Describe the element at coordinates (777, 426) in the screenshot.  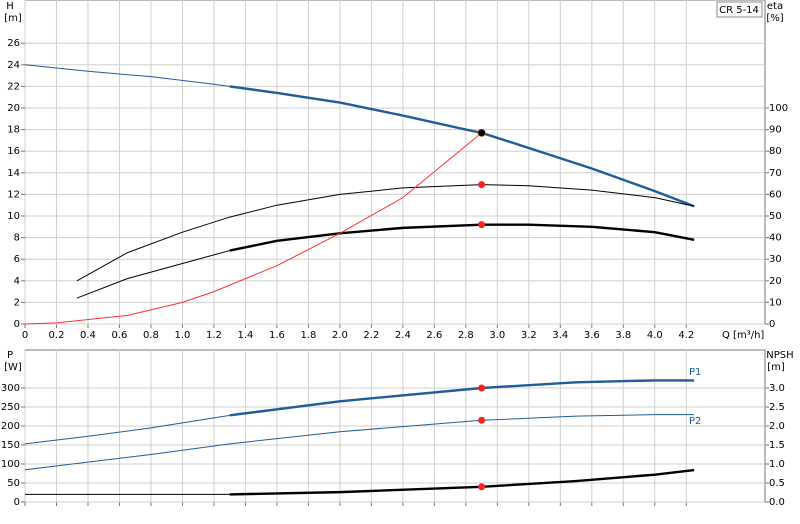
I see `y2-tick-label: 2.0` at that location.